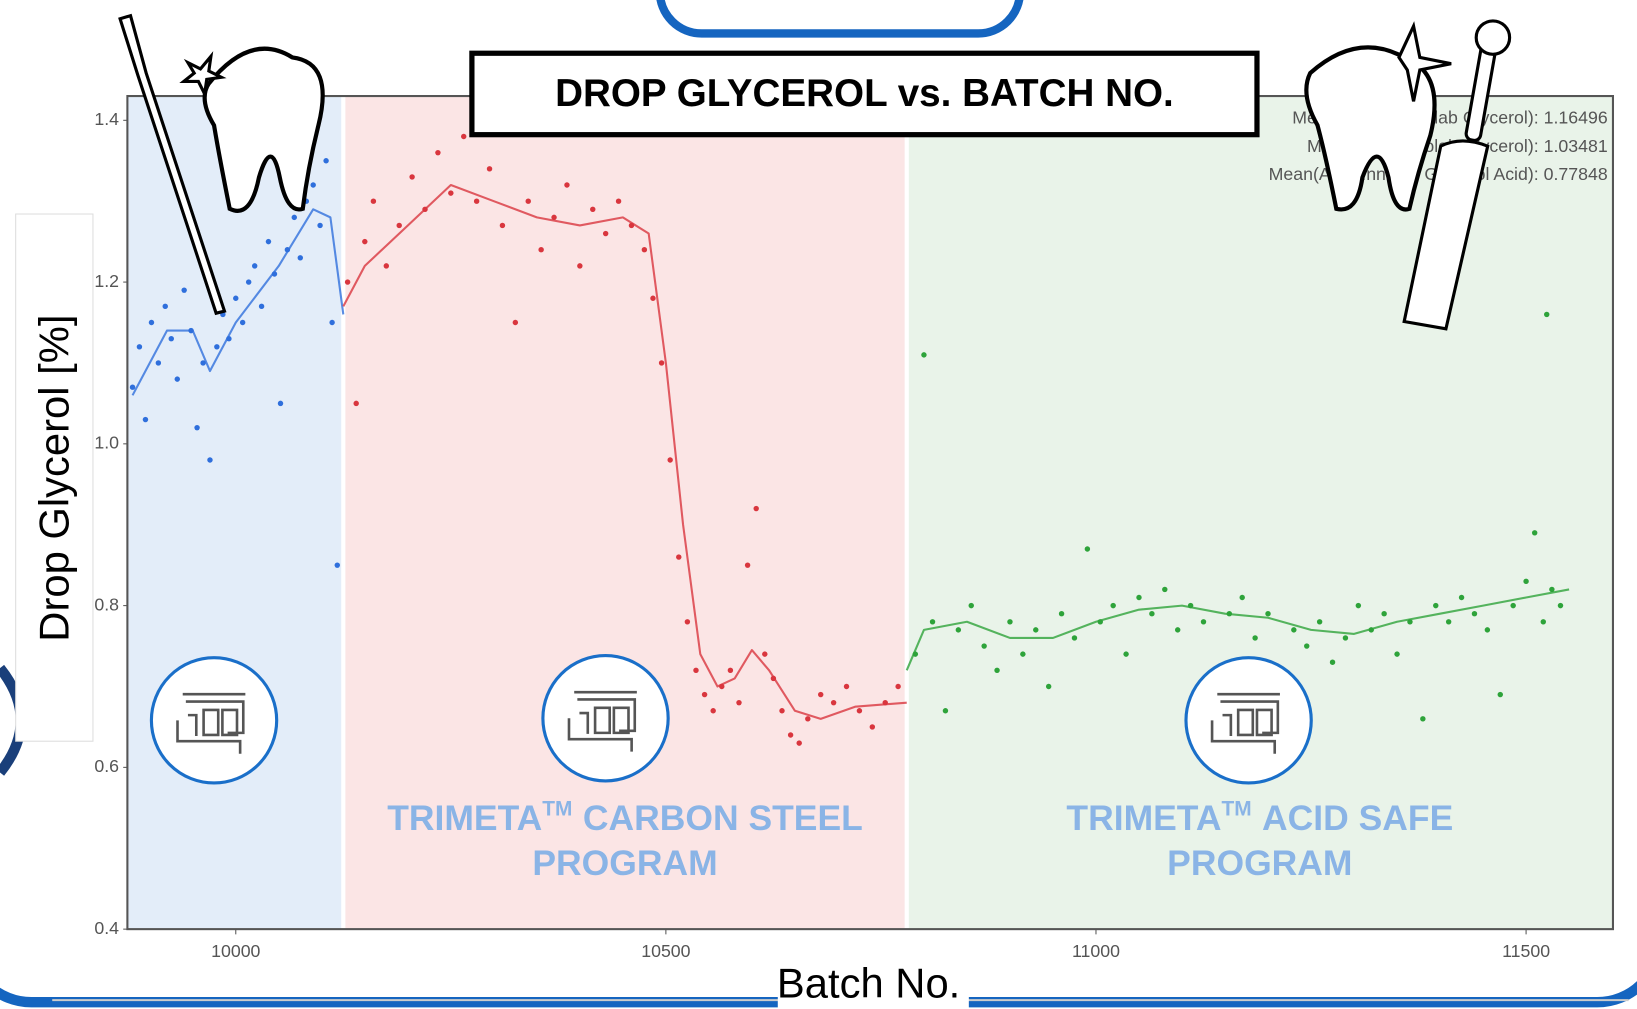 The height and width of the screenshot is (1009, 1637). What do you see at coordinates (464, 818) in the screenshot?
I see `program-name: TRIMETA` at bounding box center [464, 818].